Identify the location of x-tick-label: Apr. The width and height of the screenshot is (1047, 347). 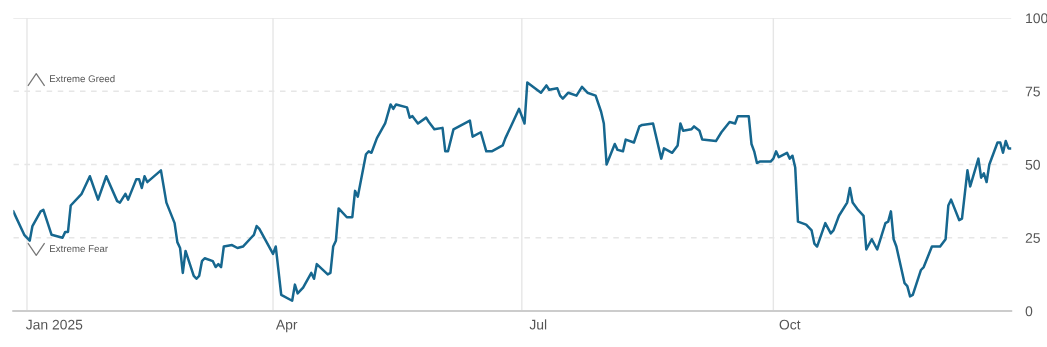
(286, 326).